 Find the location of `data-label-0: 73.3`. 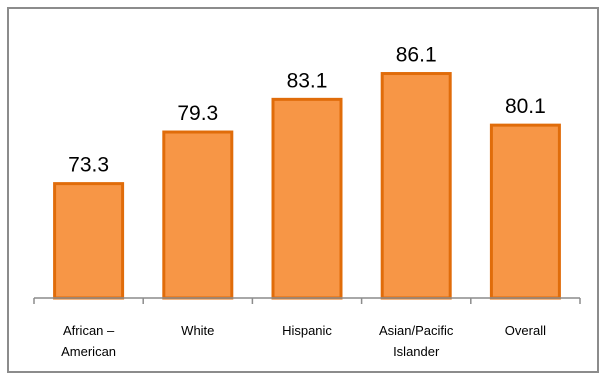

data-label-0: 73.3 is located at coordinates (88, 165).